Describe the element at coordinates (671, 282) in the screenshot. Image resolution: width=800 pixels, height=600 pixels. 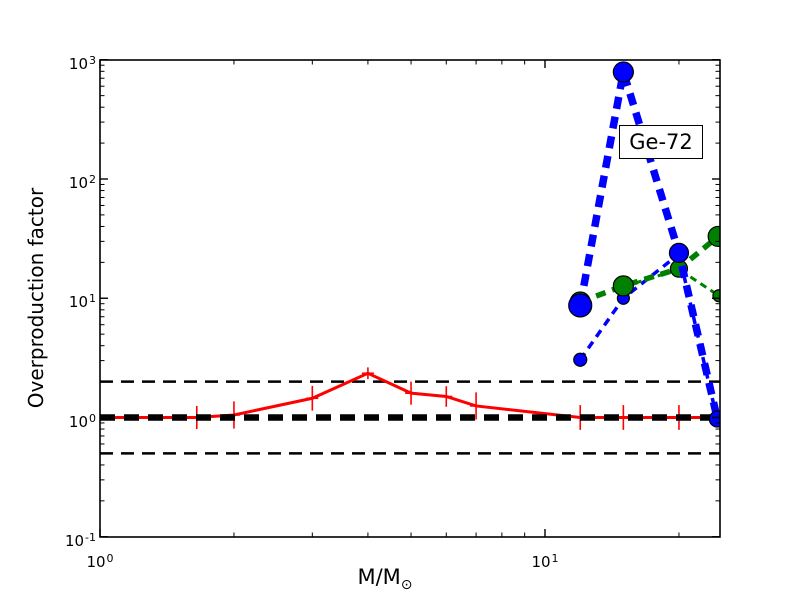
I see `green-thin-dashed-line` at that location.